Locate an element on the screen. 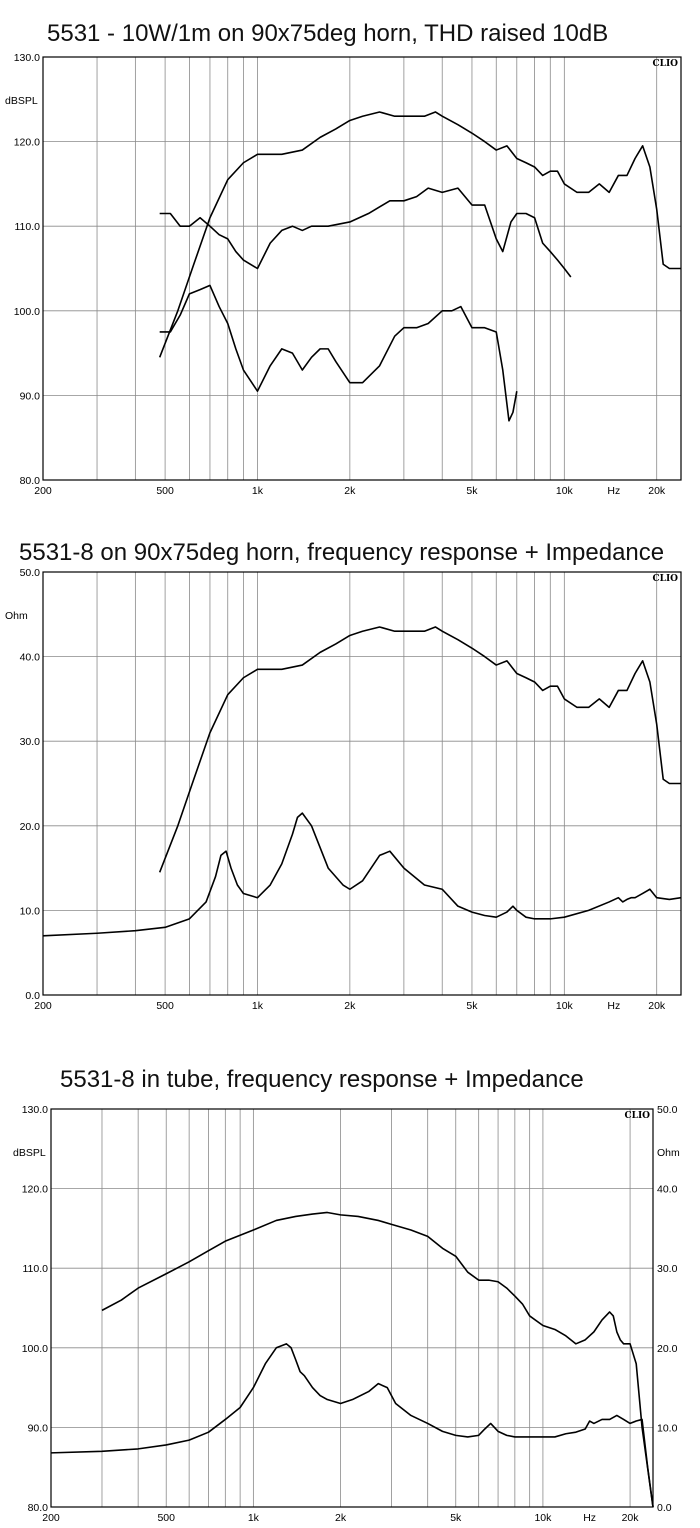  y2-axis-label: Ohm is located at coordinates (668, 1153).